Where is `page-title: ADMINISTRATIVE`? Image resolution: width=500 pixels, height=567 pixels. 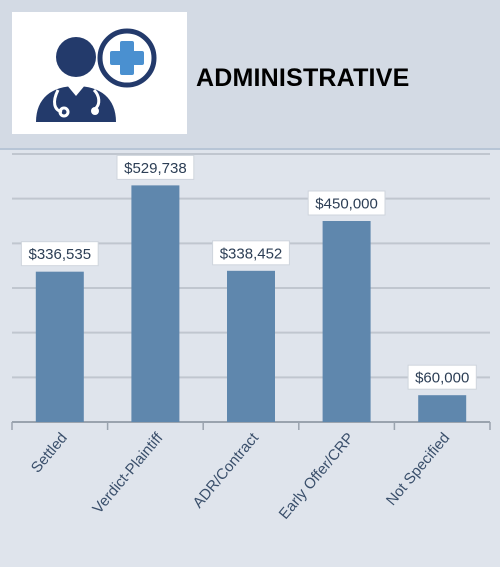
page-title: ADMINISTRATIVE is located at coordinates (303, 78).